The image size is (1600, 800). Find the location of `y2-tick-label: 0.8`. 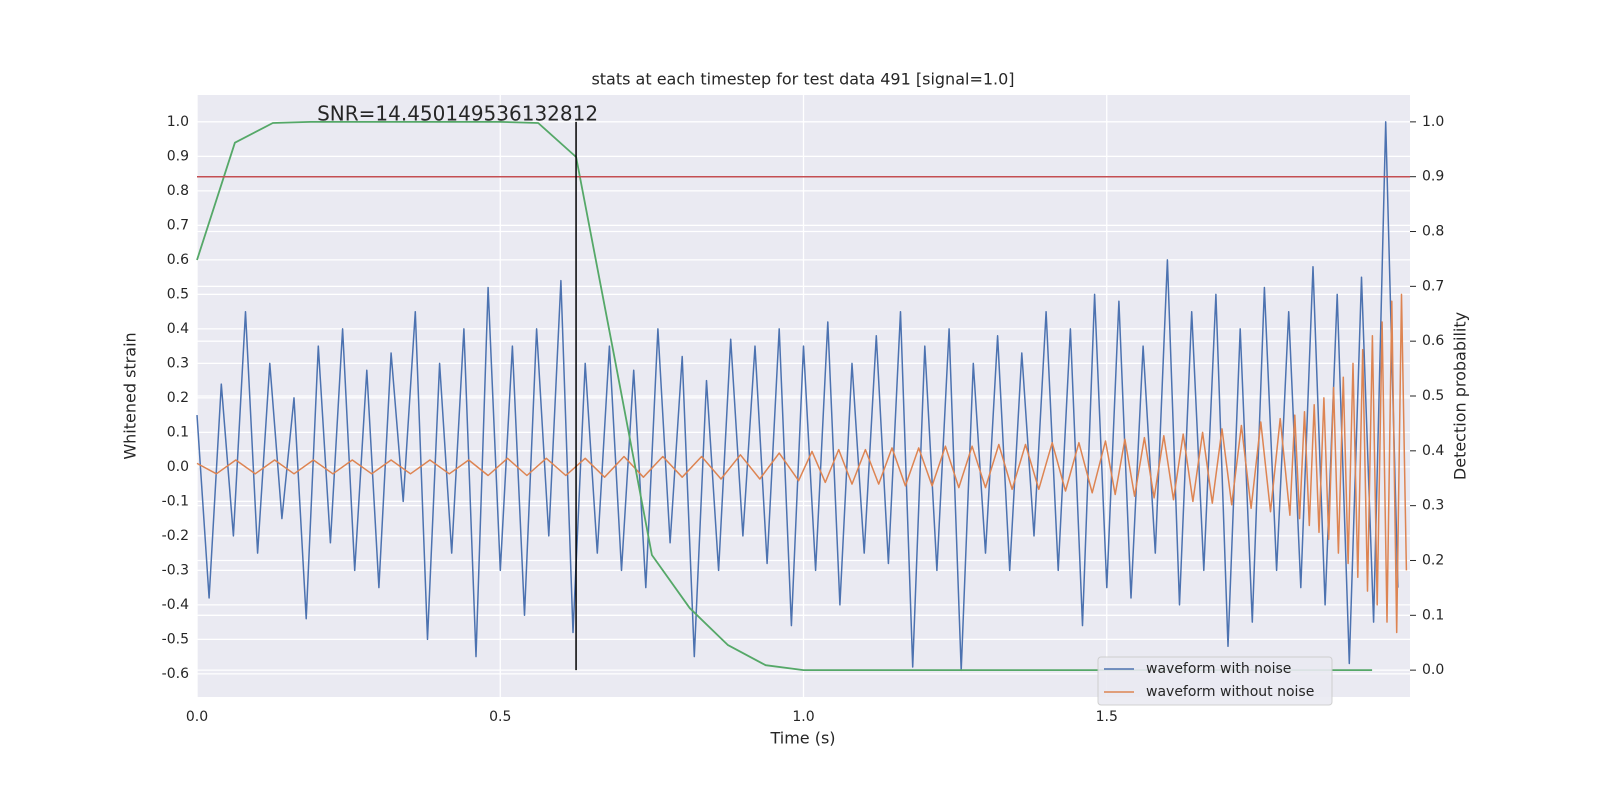

y2-tick-label: 0.8 is located at coordinates (1433, 232).